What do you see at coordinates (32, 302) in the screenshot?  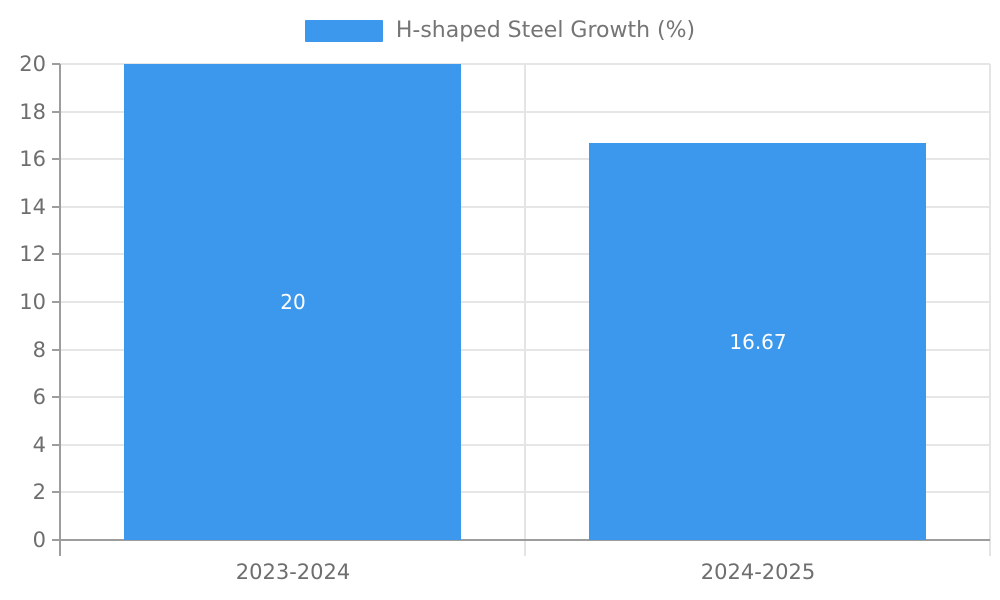 I see `y-axis-tick-label: 10` at bounding box center [32, 302].